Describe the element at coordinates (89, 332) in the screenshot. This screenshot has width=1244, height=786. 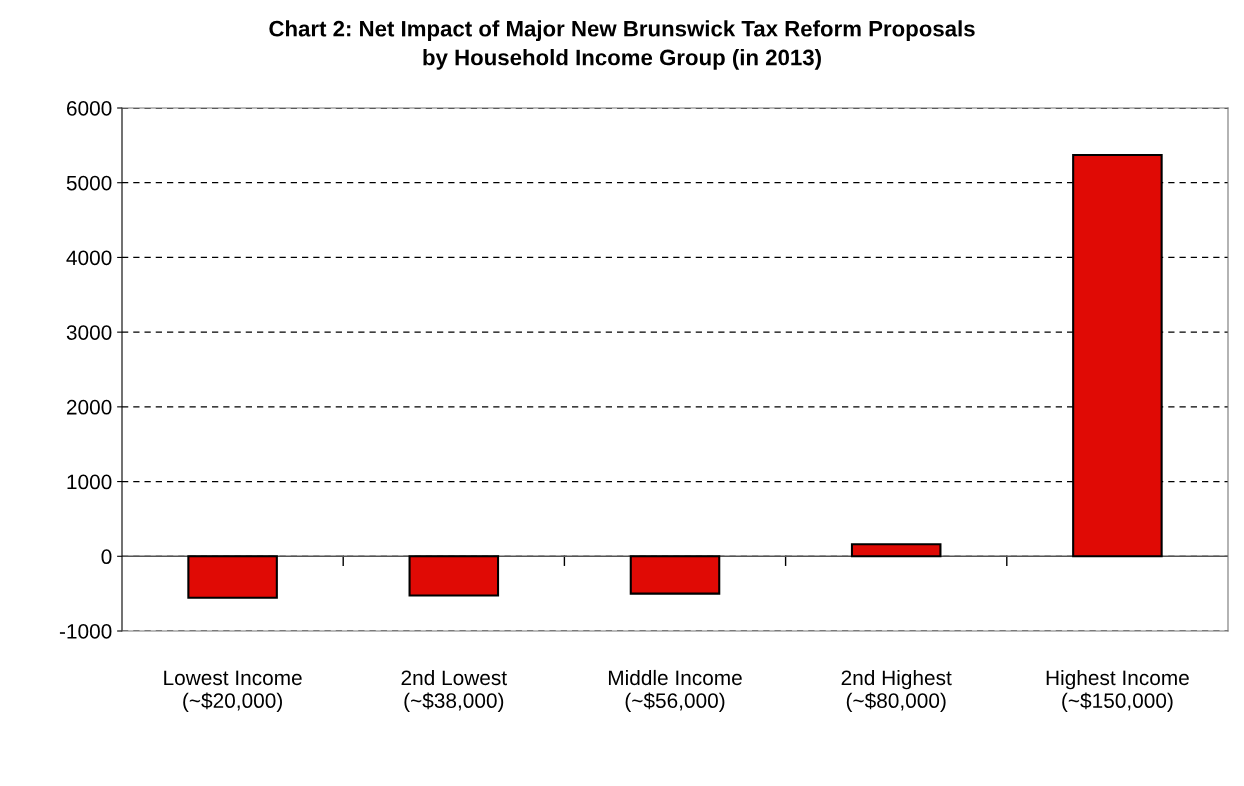
I see `y-tick-label: 3000` at that location.